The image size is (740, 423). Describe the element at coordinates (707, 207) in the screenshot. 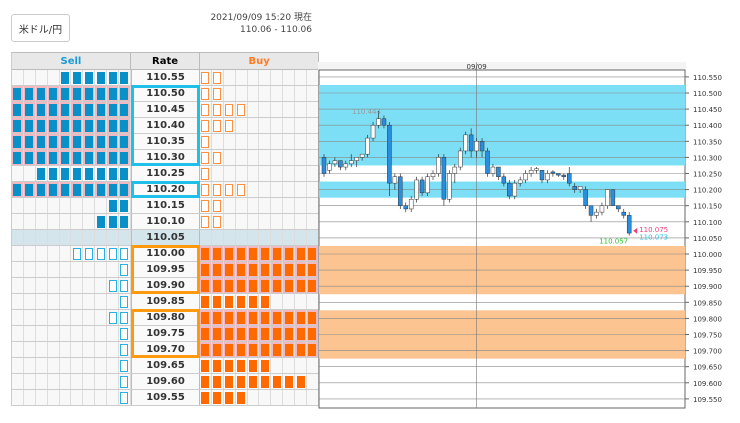

I see `y-tick-label: 110.150` at that location.